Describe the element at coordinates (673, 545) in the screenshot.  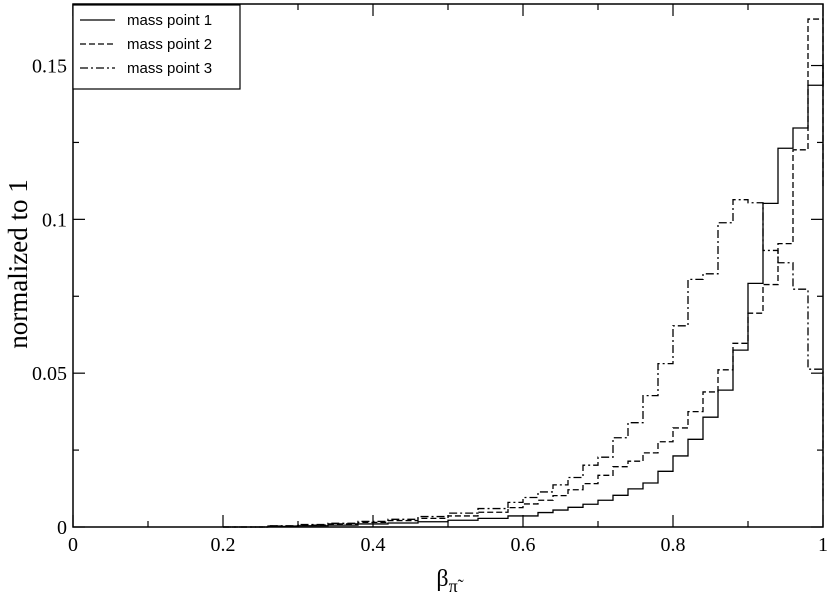
I see `x-tick-label: 0.8` at that location.